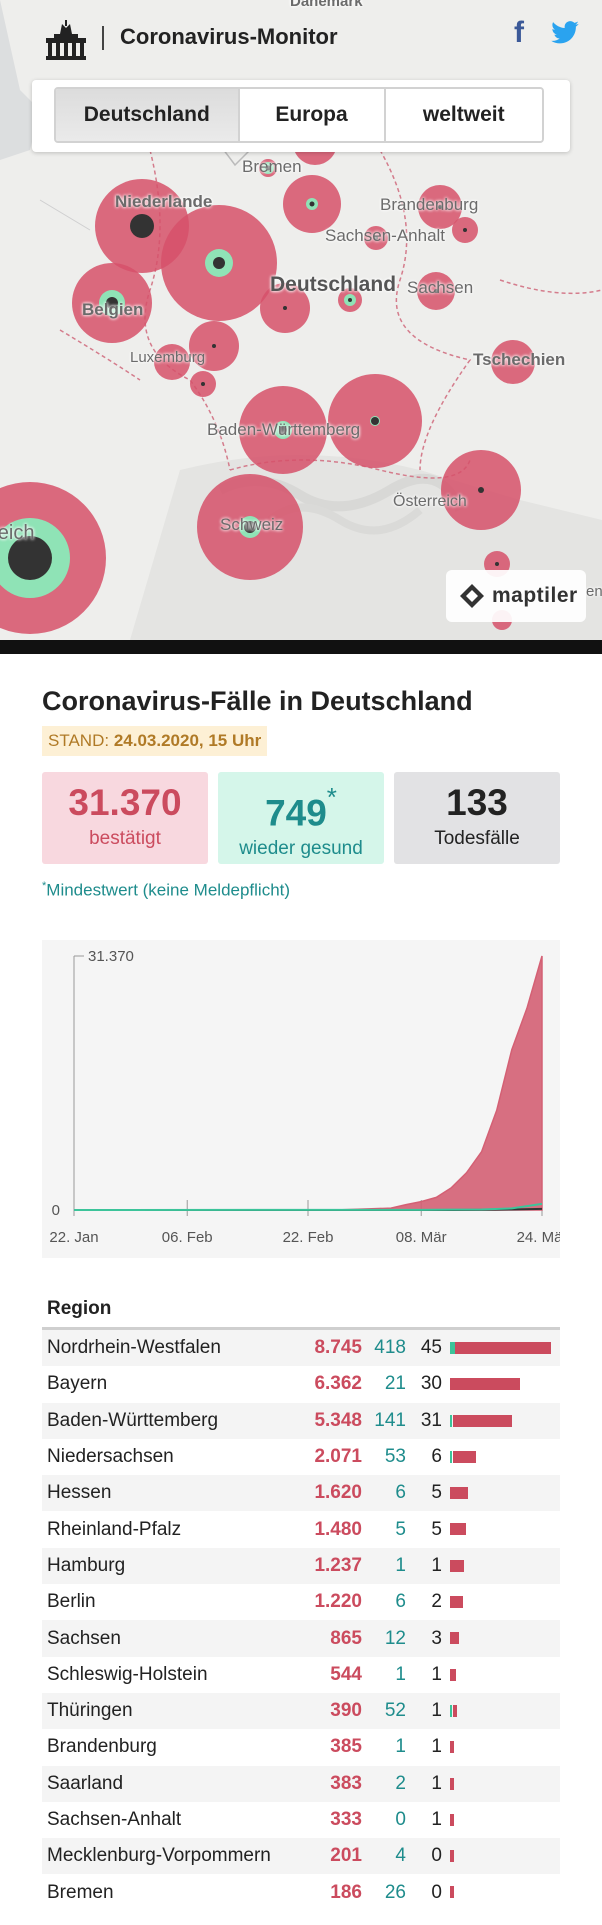 Image resolution: width=602 pixels, height=1925 pixels. I want to click on region-confirmed: 390, so click(346, 1711).